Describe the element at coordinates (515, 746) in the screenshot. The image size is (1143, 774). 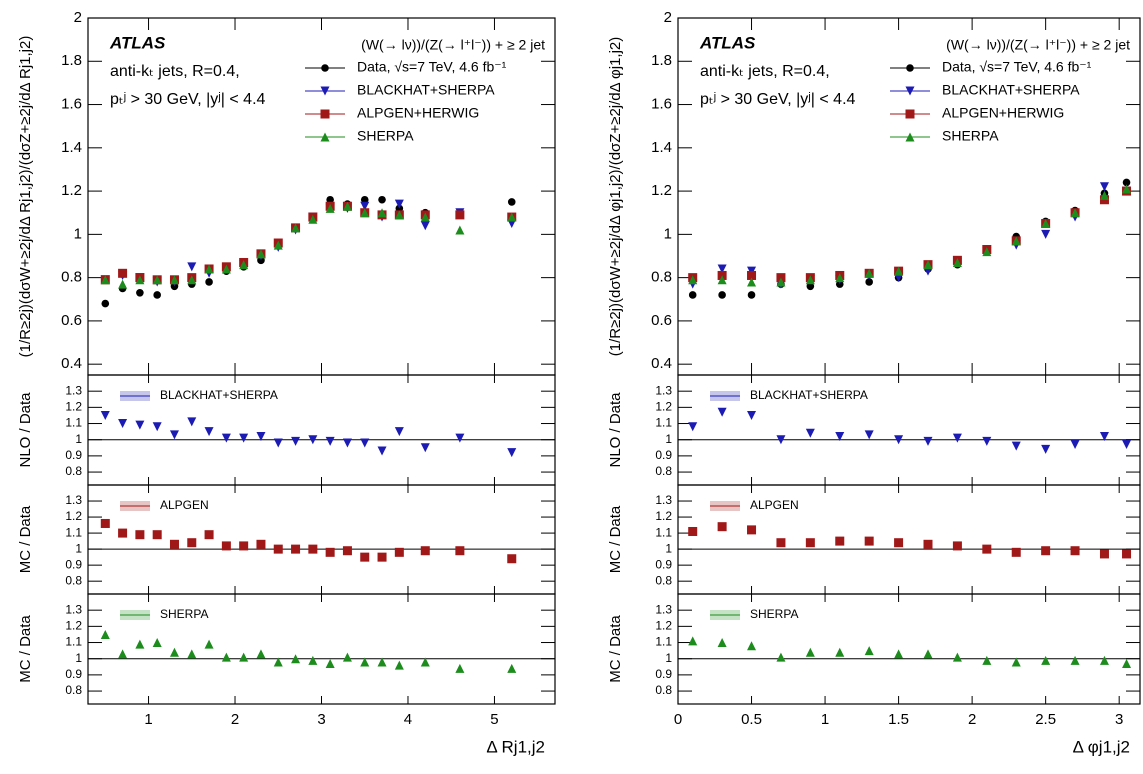
I see `x-axis-label: Δ Rj1,j2` at that location.